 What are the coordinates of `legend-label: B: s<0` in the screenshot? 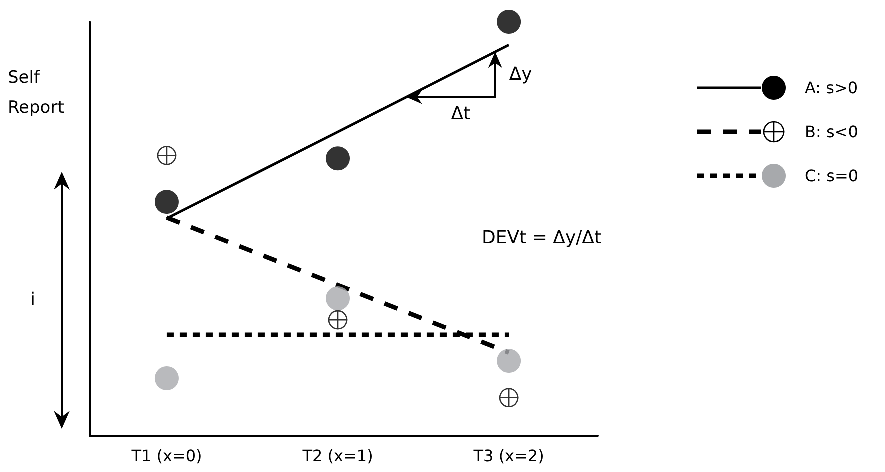 It's located at (831, 132).